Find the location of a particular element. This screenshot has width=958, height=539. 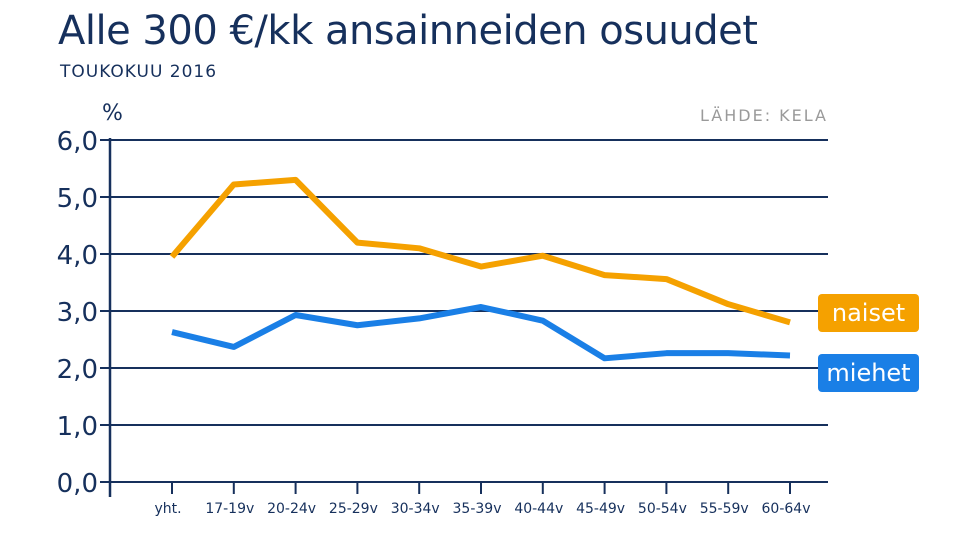

x-tick-label: yht. is located at coordinates (167, 509).